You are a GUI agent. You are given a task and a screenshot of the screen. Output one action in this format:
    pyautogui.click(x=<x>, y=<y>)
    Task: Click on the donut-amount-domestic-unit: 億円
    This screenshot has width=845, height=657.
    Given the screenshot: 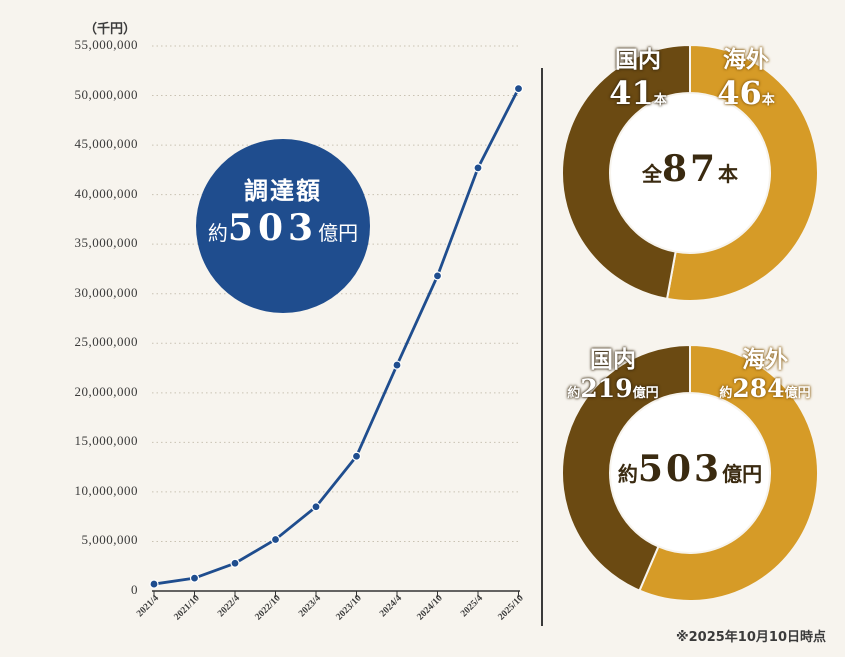 What is the action you would take?
    pyautogui.click(x=645, y=393)
    